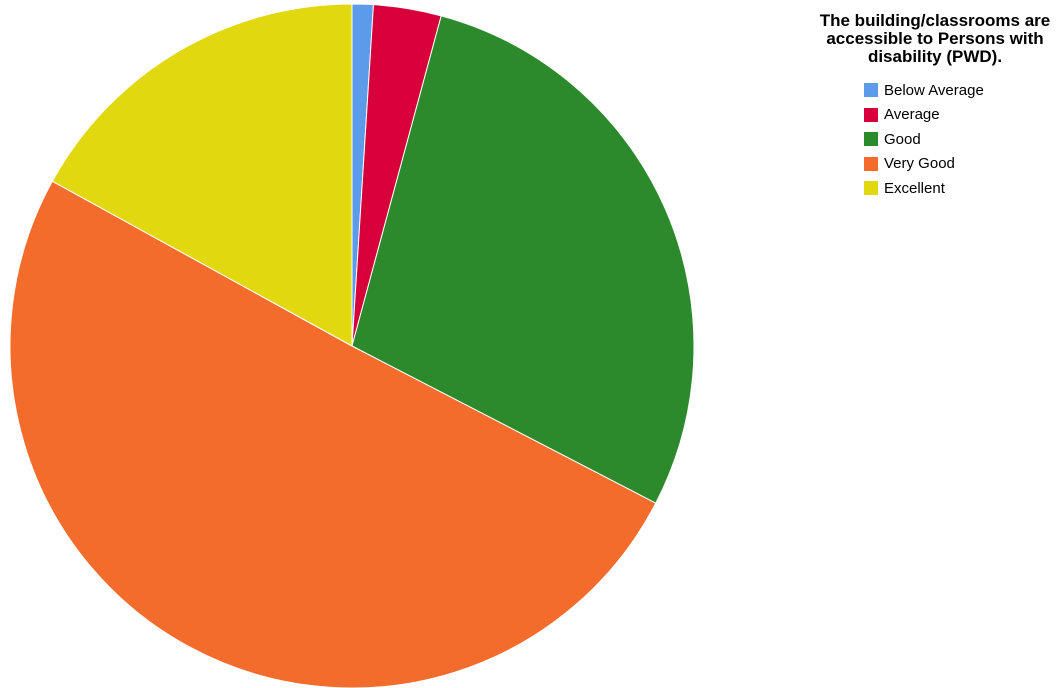 Image resolution: width=1061 pixels, height=688 pixels. What do you see at coordinates (914, 188) in the screenshot?
I see `legend-label: Excellent` at bounding box center [914, 188].